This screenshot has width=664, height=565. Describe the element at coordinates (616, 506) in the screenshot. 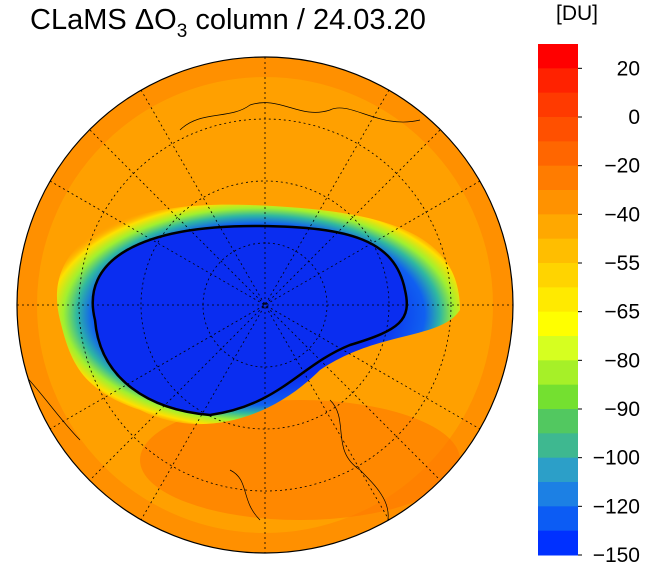

I see `colorbar-tick-label: −120` at that location.